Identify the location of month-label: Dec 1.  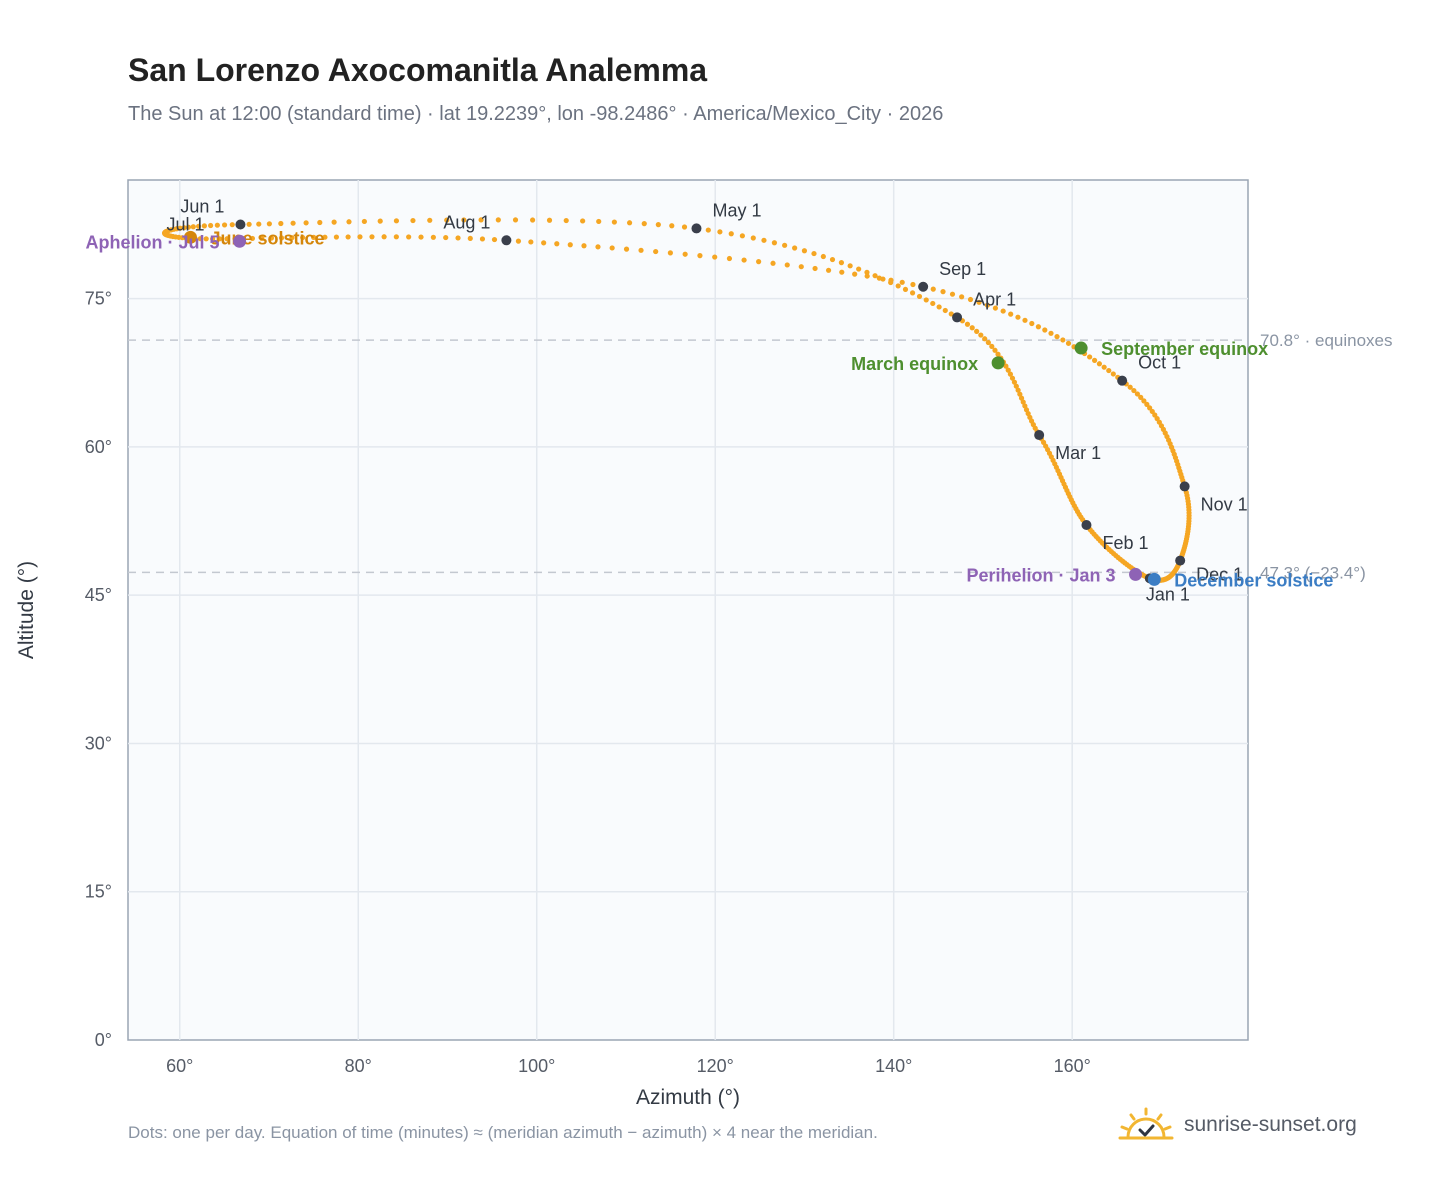
(1219, 575).